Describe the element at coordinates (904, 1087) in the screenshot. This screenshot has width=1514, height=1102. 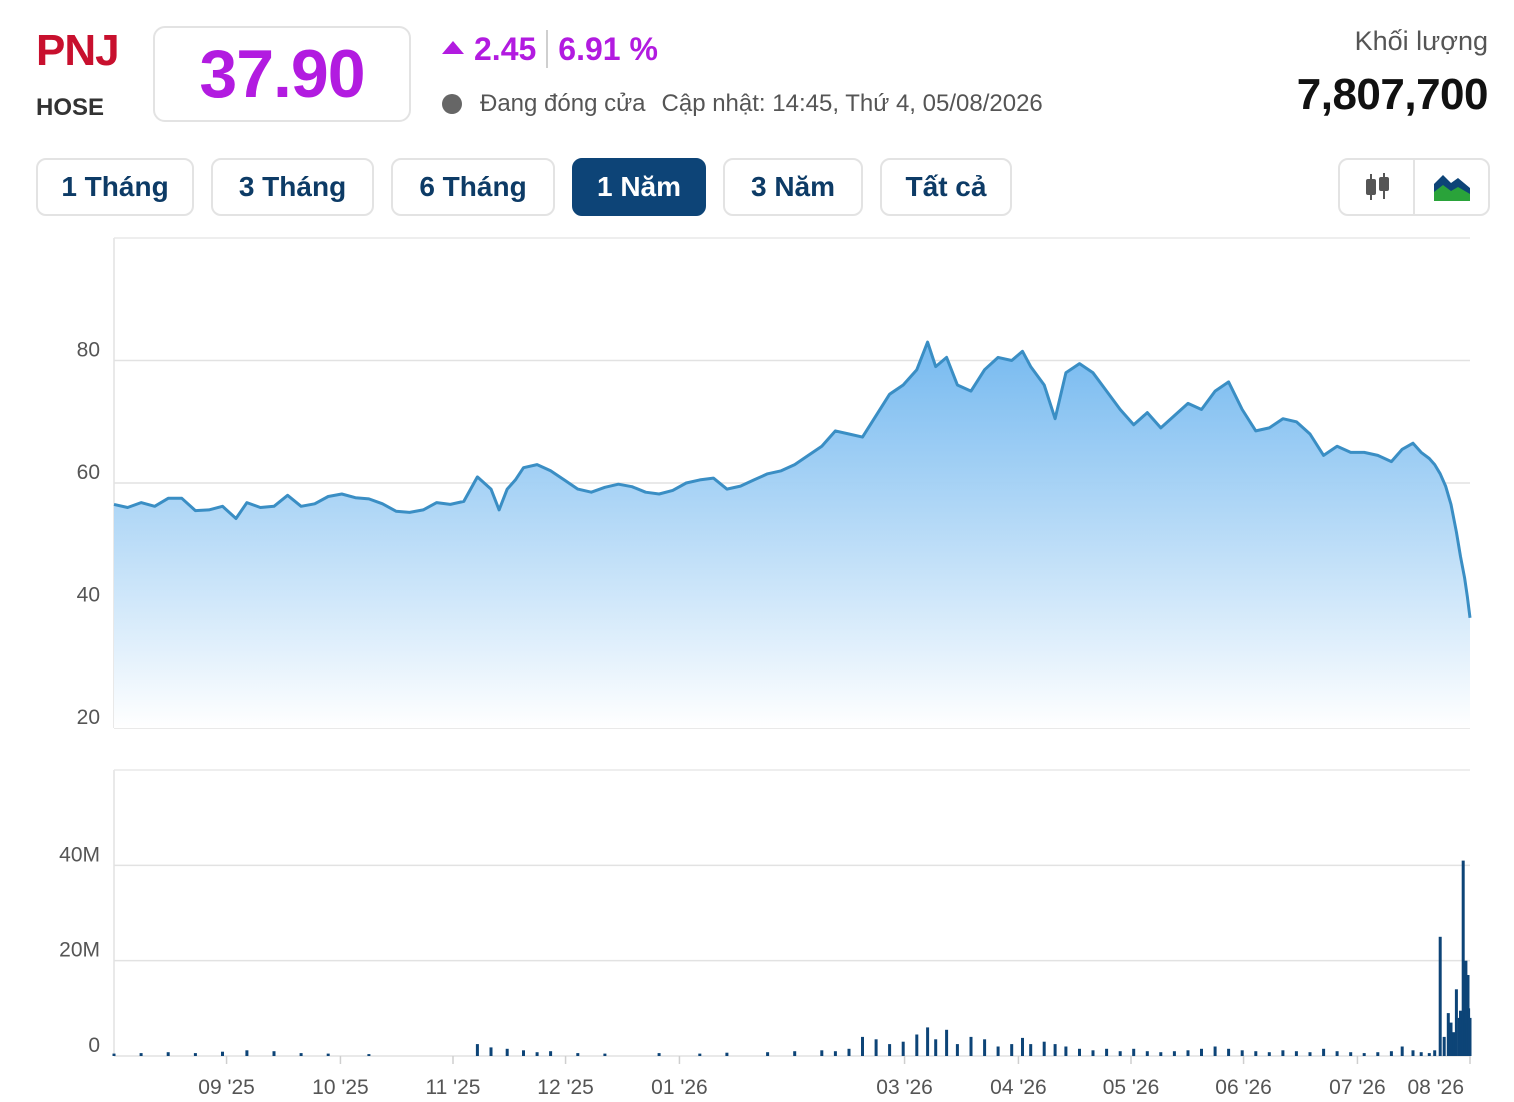
I see `x-tick-label: 03 '26` at that location.